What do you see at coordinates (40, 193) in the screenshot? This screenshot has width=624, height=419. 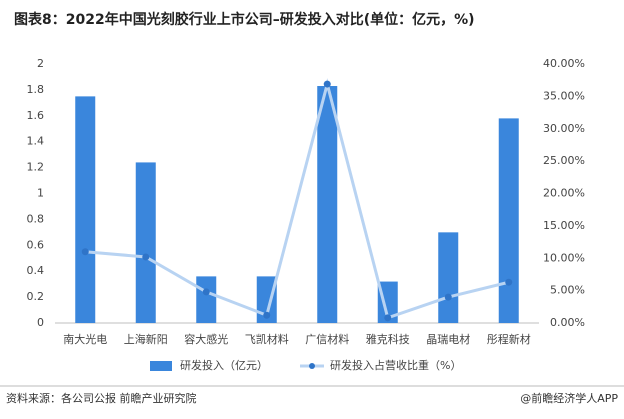 I see `y-tick-label: 1` at bounding box center [40, 193].